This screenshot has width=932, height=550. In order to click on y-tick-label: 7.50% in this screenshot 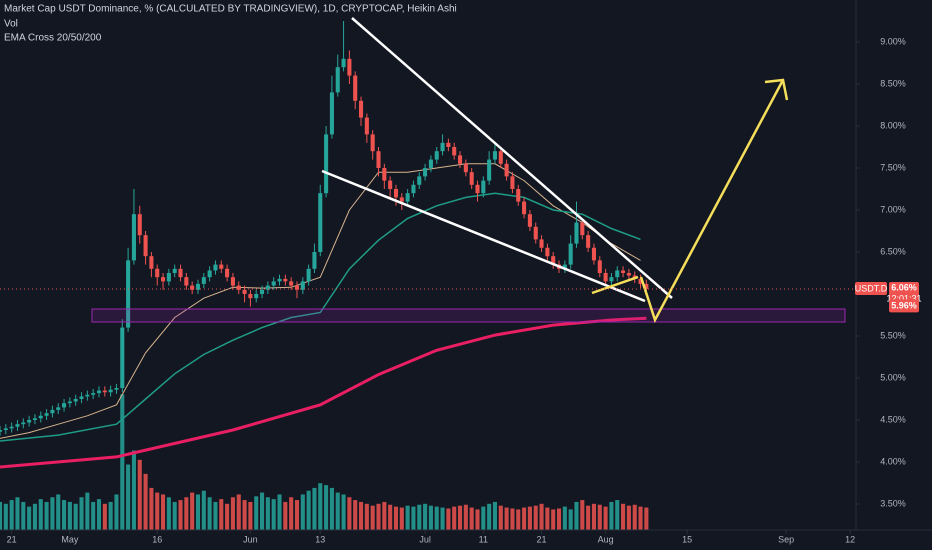, I will do `click(893, 167)`.